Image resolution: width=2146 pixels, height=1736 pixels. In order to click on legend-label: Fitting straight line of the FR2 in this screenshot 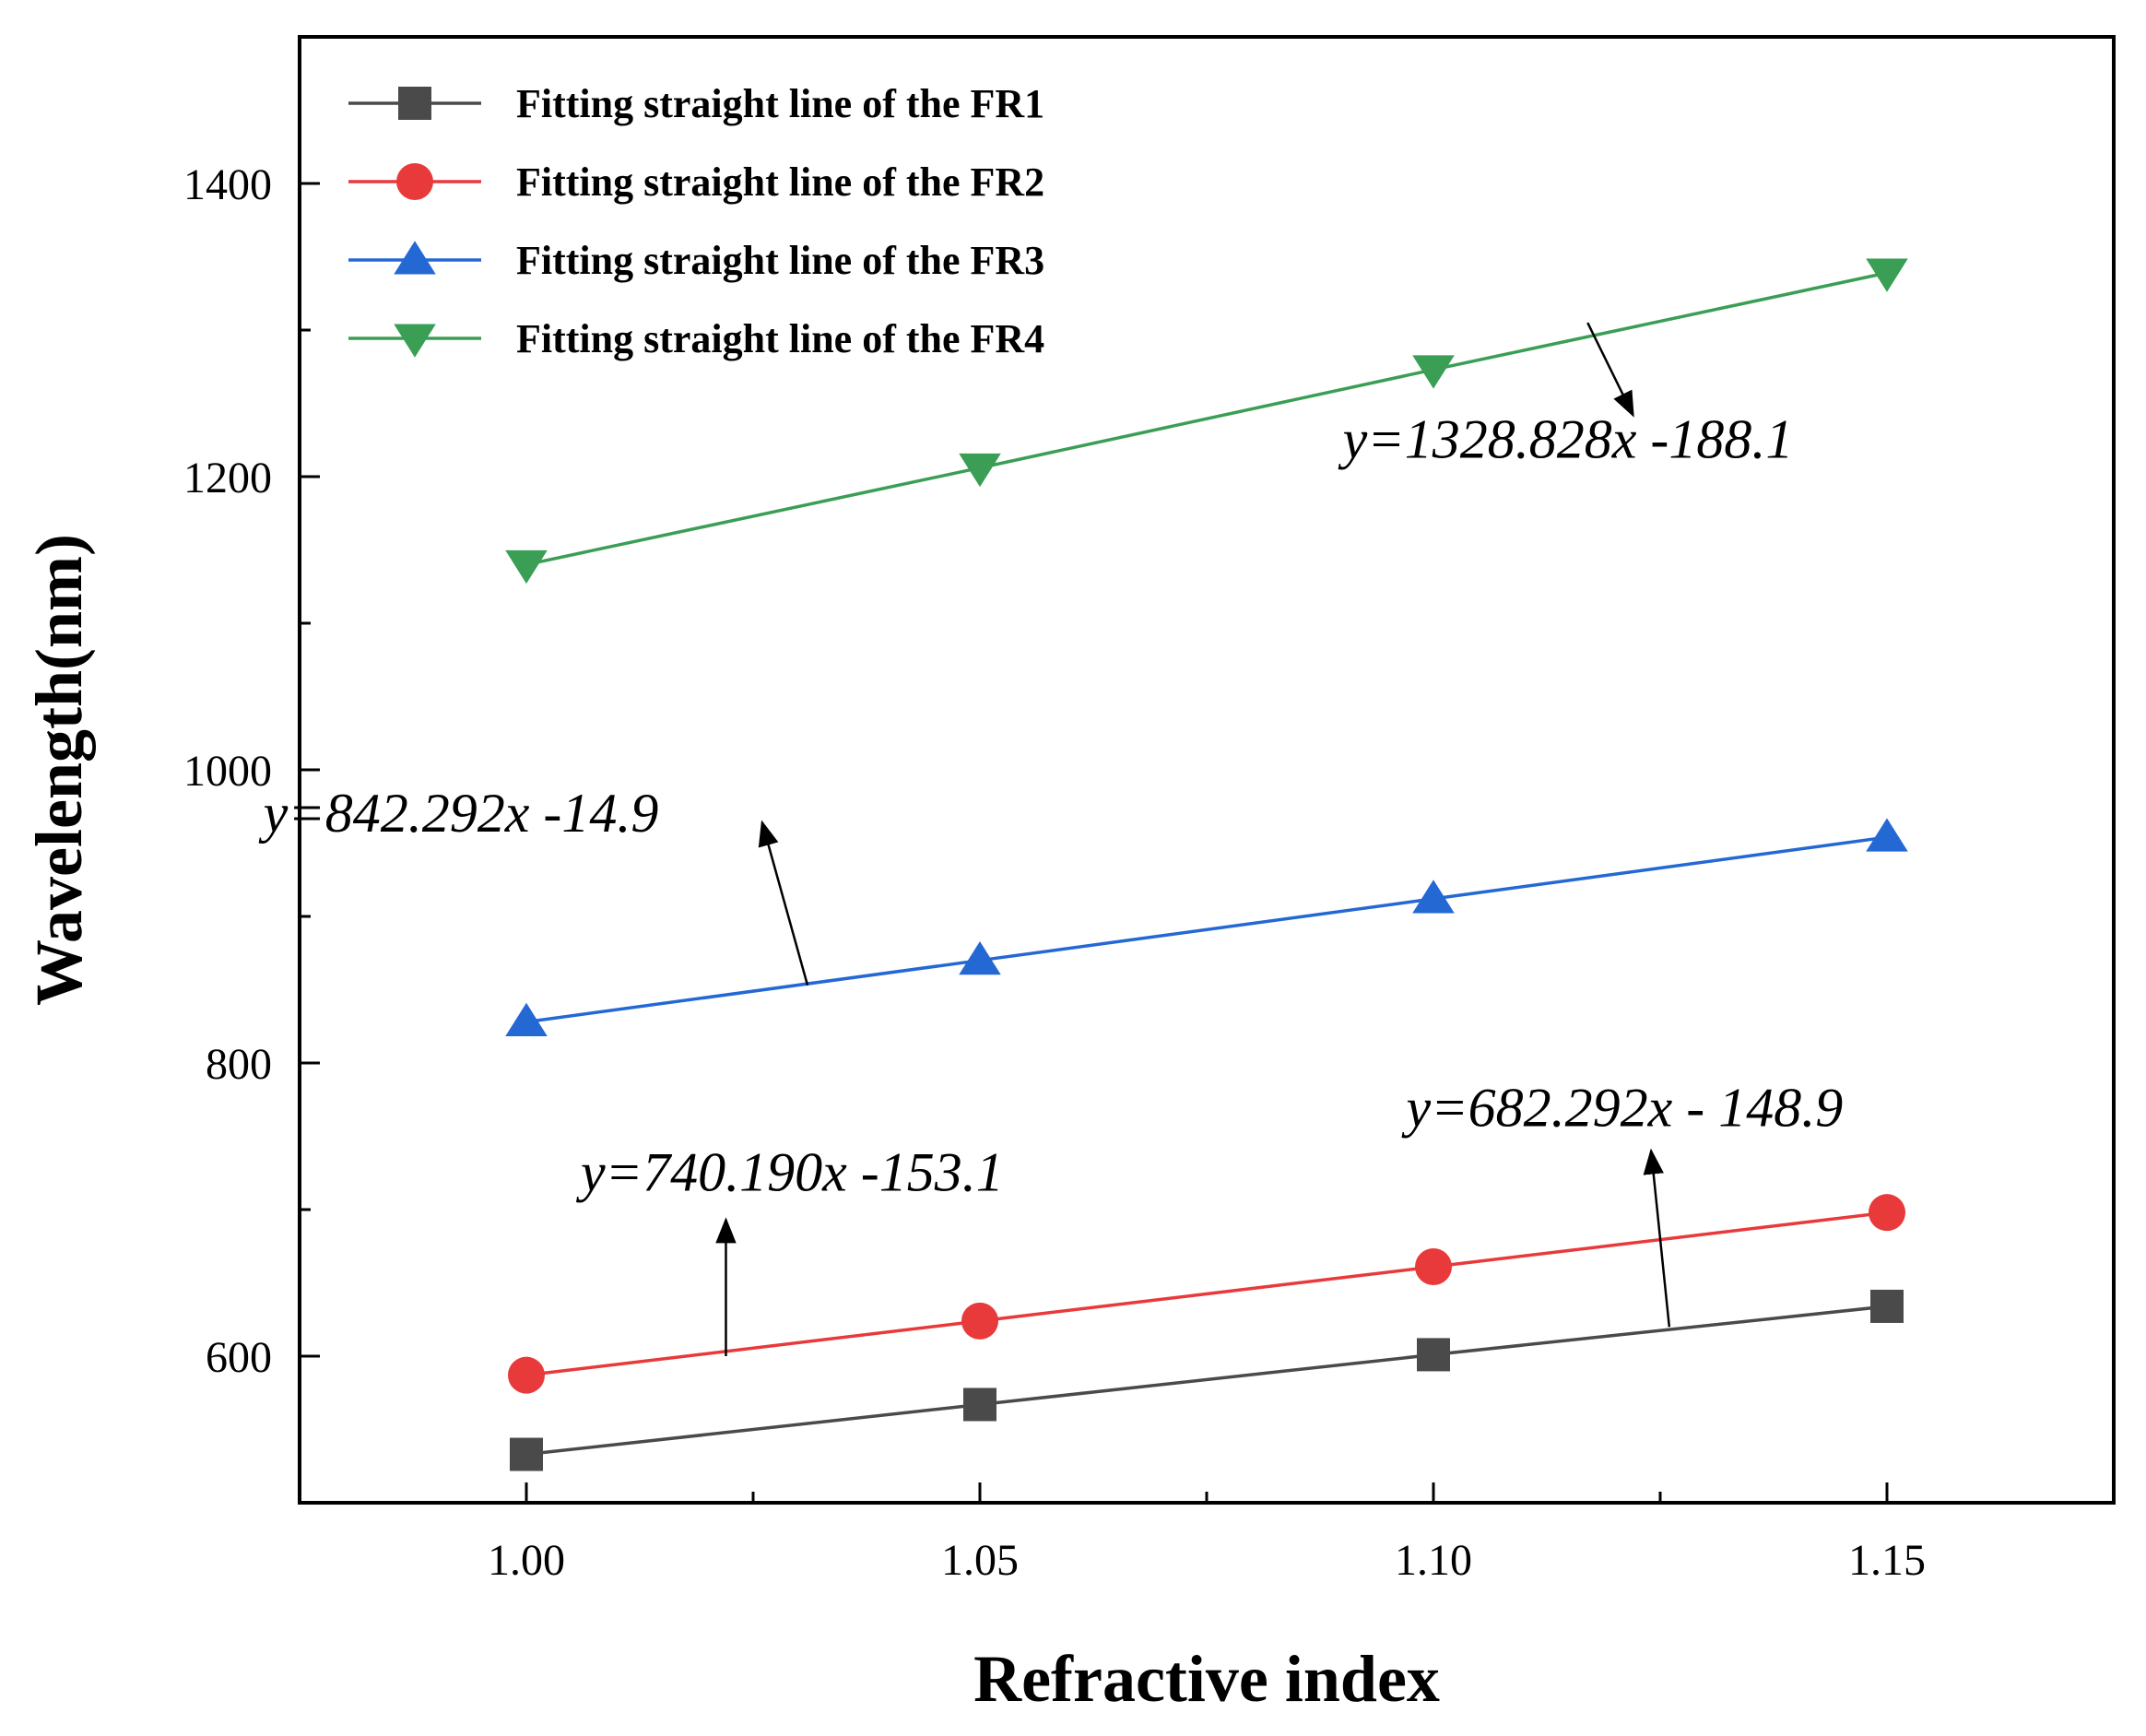, I will do `click(780, 182)`.